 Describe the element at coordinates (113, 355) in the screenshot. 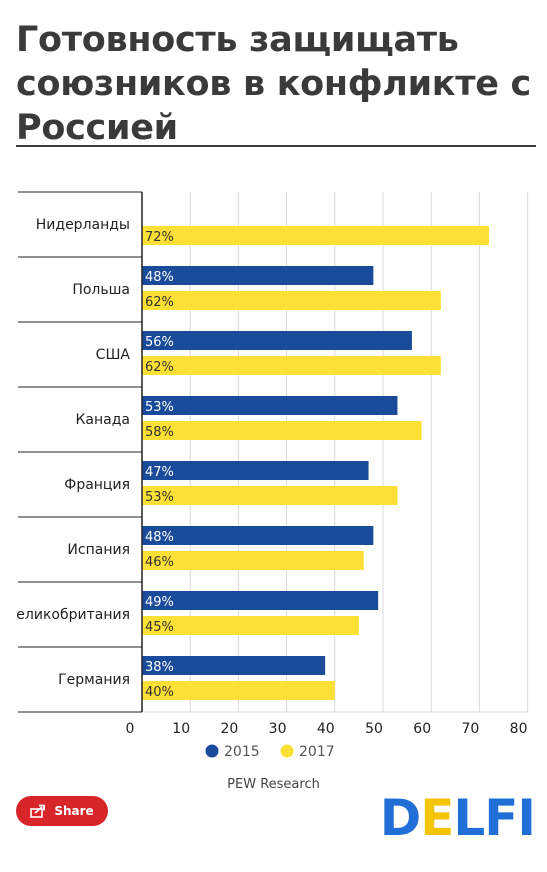

I see `category-label: США` at that location.